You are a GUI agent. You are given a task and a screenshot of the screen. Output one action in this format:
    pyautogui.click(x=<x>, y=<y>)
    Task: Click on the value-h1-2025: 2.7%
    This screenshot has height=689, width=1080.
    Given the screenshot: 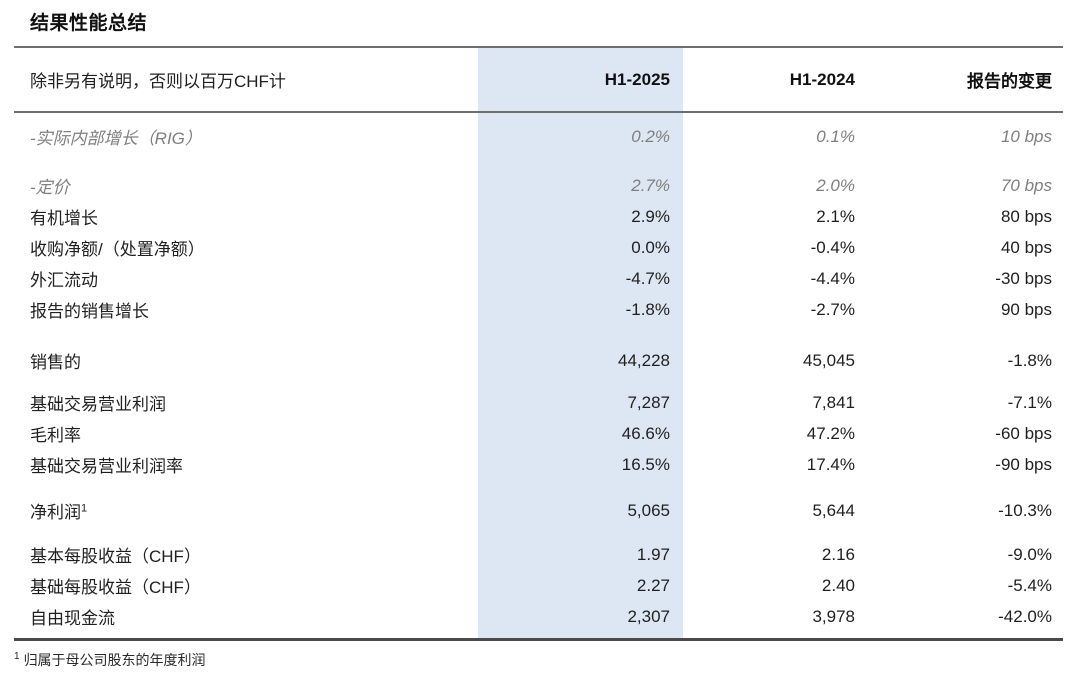 What is the action you would take?
    pyautogui.click(x=580, y=176)
    